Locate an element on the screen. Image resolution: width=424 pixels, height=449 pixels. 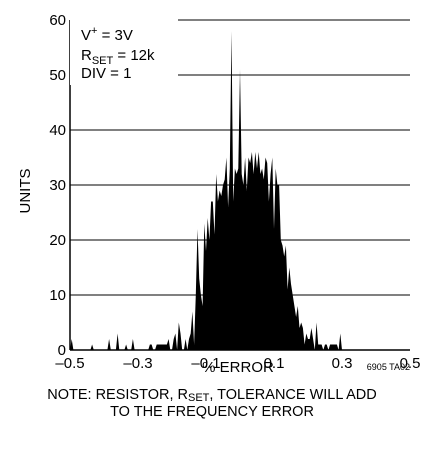
y-tick-label: 10 is located at coordinates (57, 295).